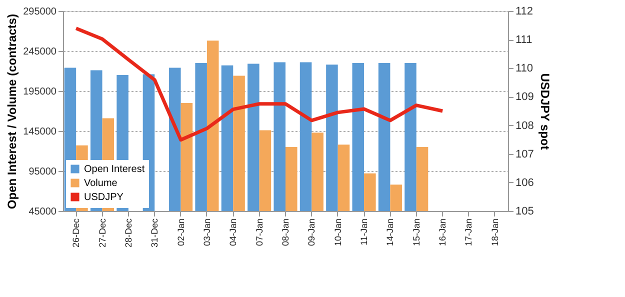 The width and height of the screenshot is (625, 297). What do you see at coordinates (545, 111) in the screenshot?
I see `y2-axis-title: USDJPY spot` at bounding box center [545, 111].